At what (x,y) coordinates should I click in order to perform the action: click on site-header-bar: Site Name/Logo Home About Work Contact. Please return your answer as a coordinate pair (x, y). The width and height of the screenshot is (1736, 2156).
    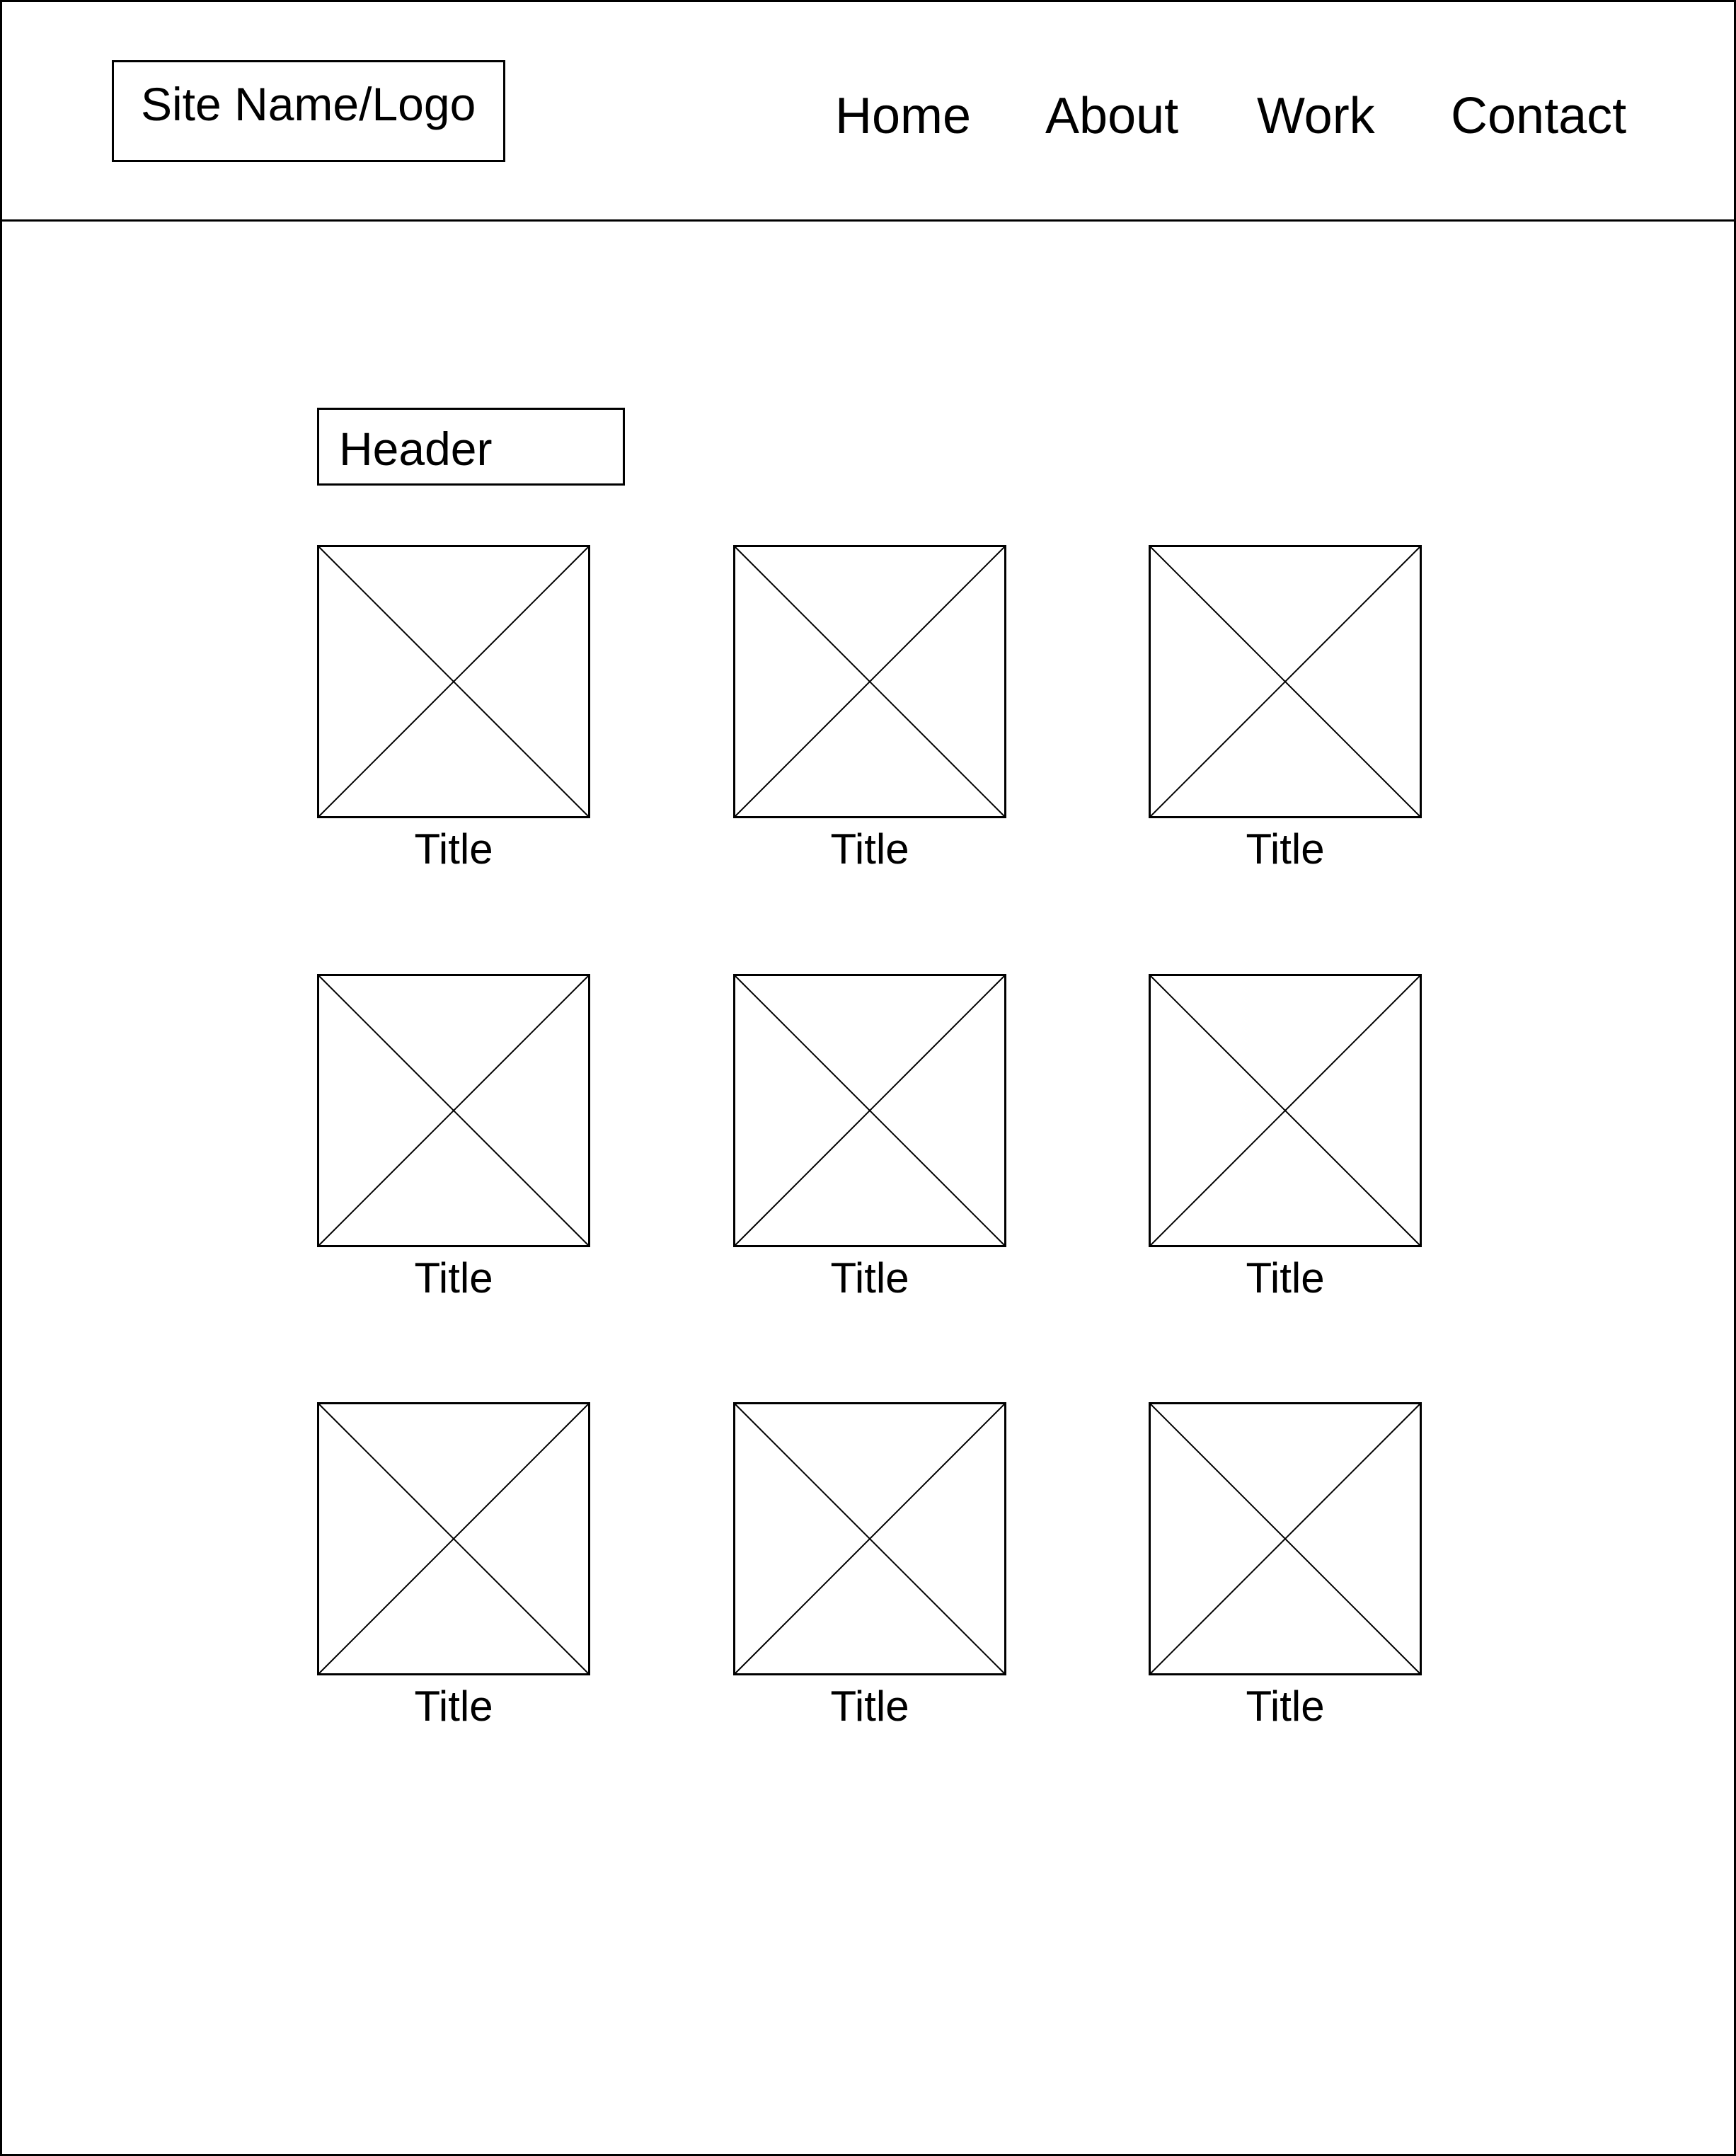
    Looking at the image, I should click on (868, 111).